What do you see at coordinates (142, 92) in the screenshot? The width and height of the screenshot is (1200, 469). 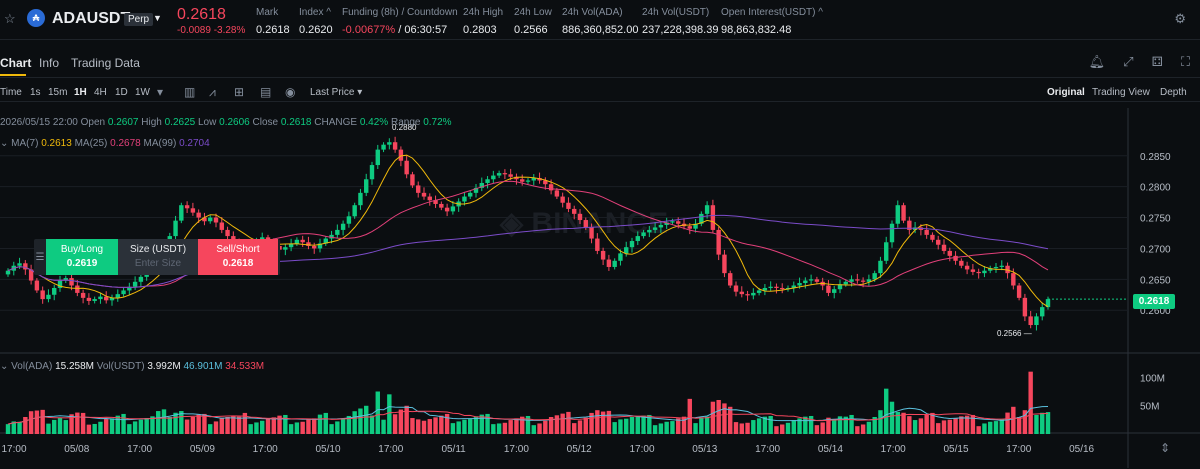 I see `interval-1w: 1W` at bounding box center [142, 92].